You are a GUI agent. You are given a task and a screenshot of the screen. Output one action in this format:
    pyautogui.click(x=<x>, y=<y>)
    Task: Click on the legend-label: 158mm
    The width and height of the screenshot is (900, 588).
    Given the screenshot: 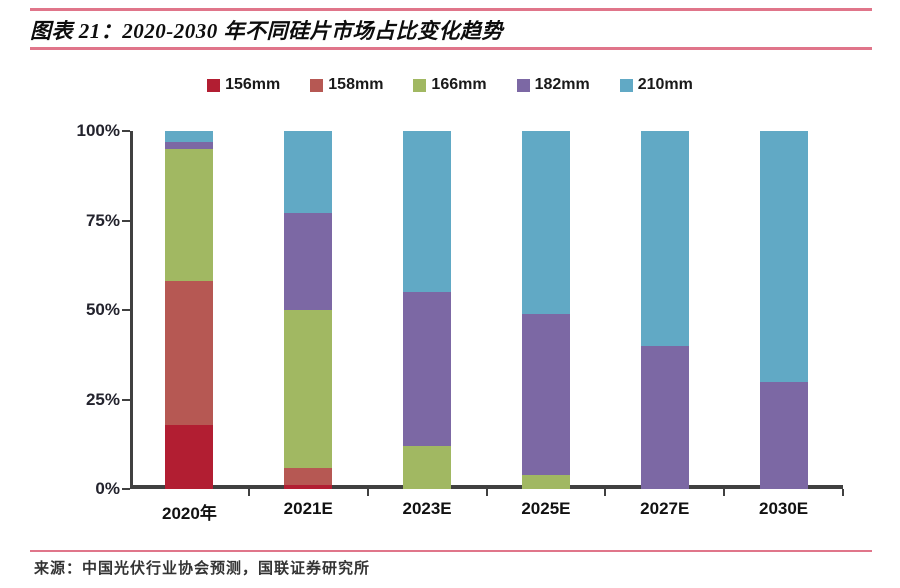 What is the action you would take?
    pyautogui.click(x=356, y=84)
    